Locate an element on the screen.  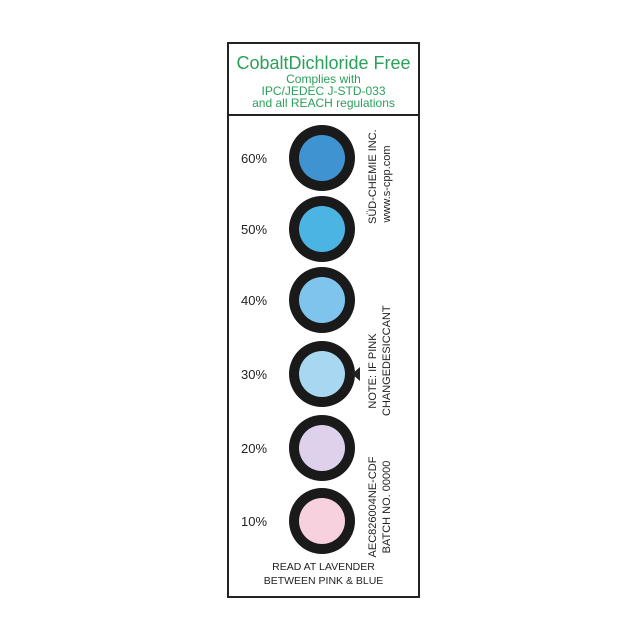
compliance-line-1: Complies with is located at coordinates (323, 79).